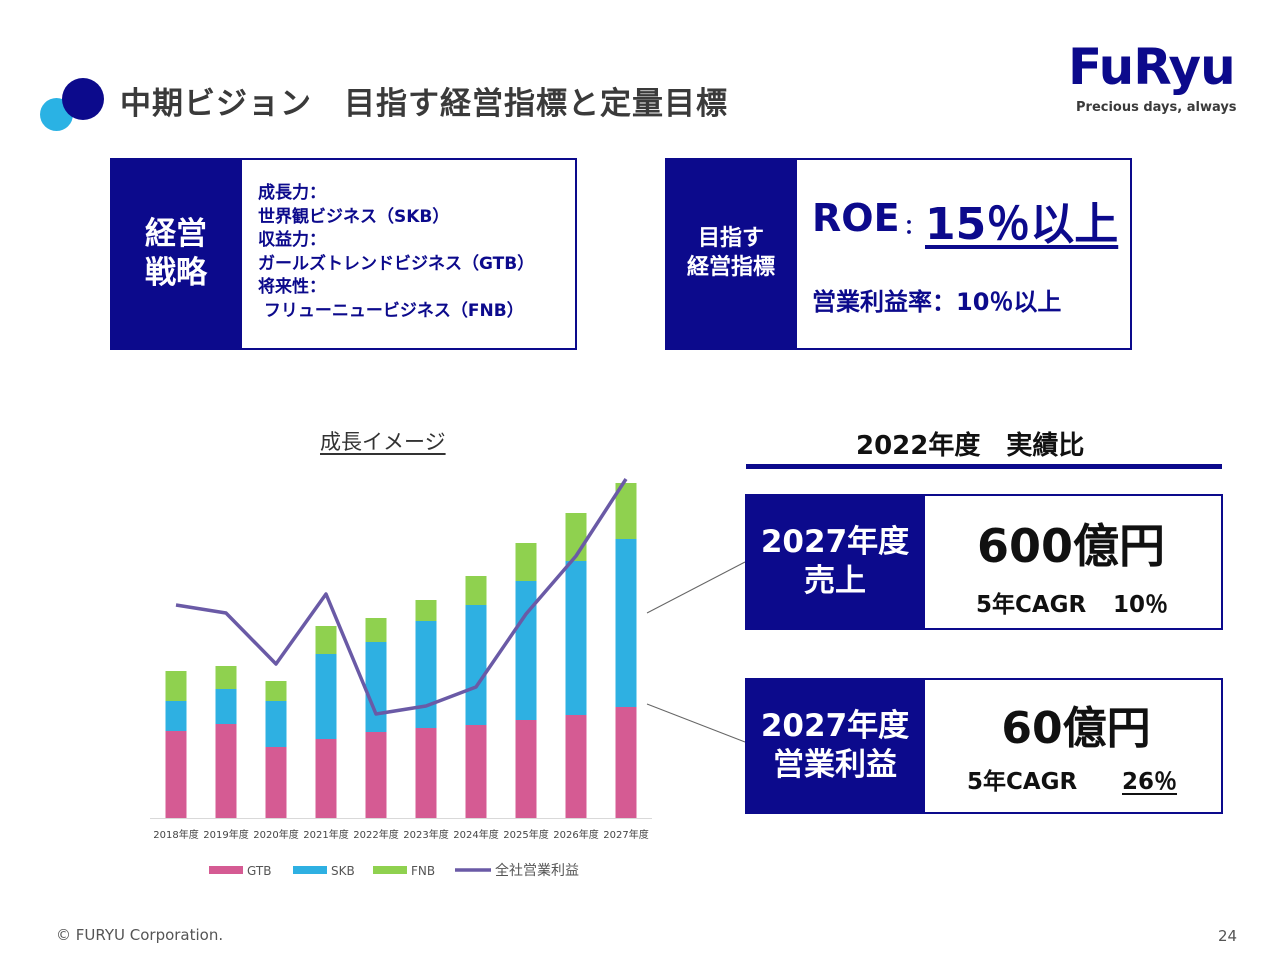 The width and height of the screenshot is (1280, 960). I want to click on target-indicator-heading: 目指す 経営指標, so click(731, 254).